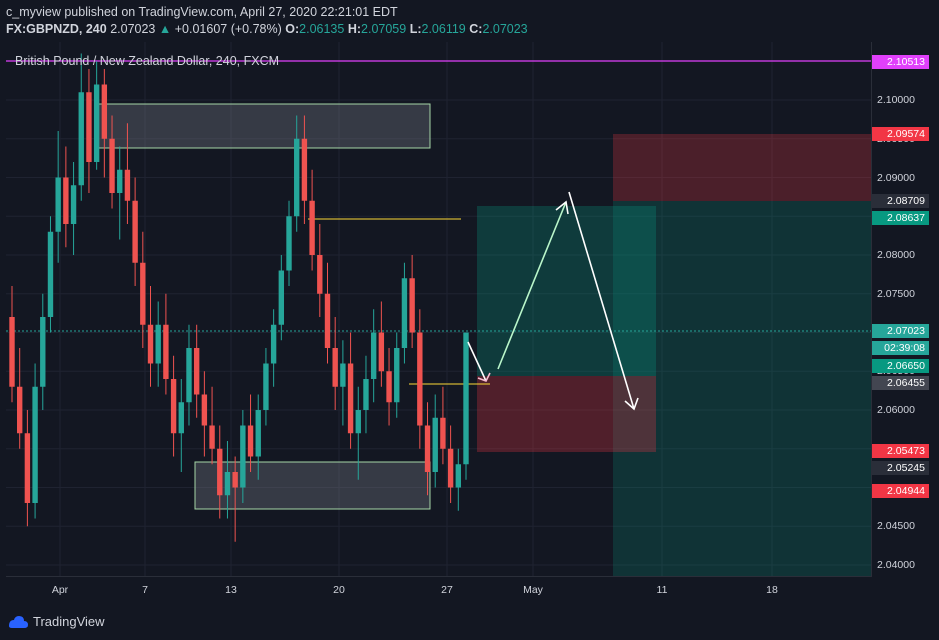 The image size is (939, 640). I want to click on price-label: 2.10513, so click(900, 62).